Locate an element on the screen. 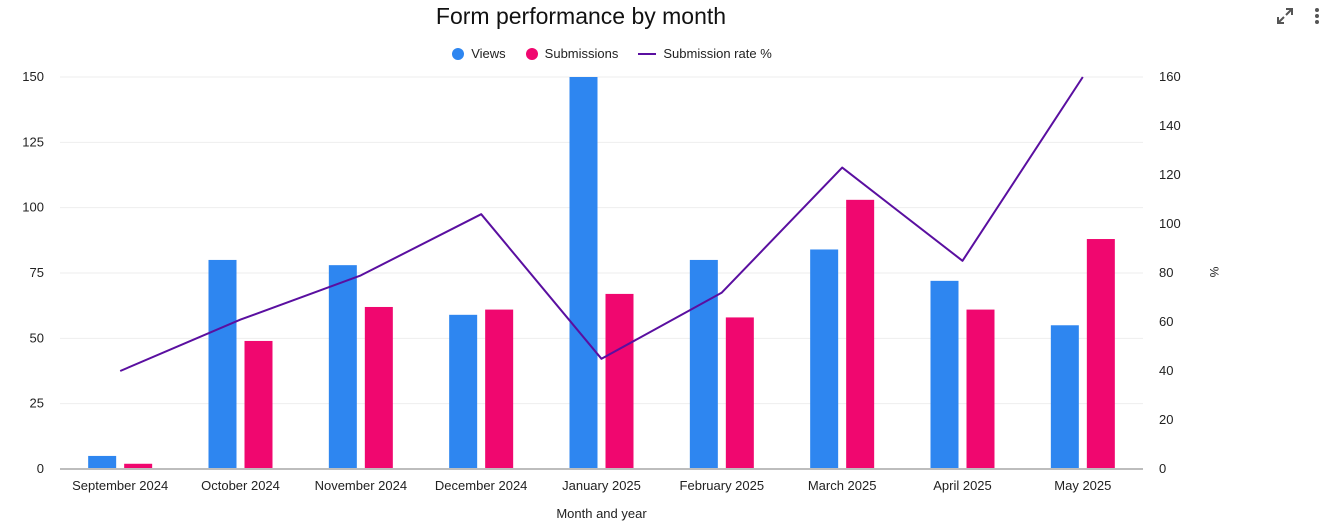 The height and width of the screenshot is (528, 1333). y2-tick-label: 80 is located at coordinates (1166, 272).